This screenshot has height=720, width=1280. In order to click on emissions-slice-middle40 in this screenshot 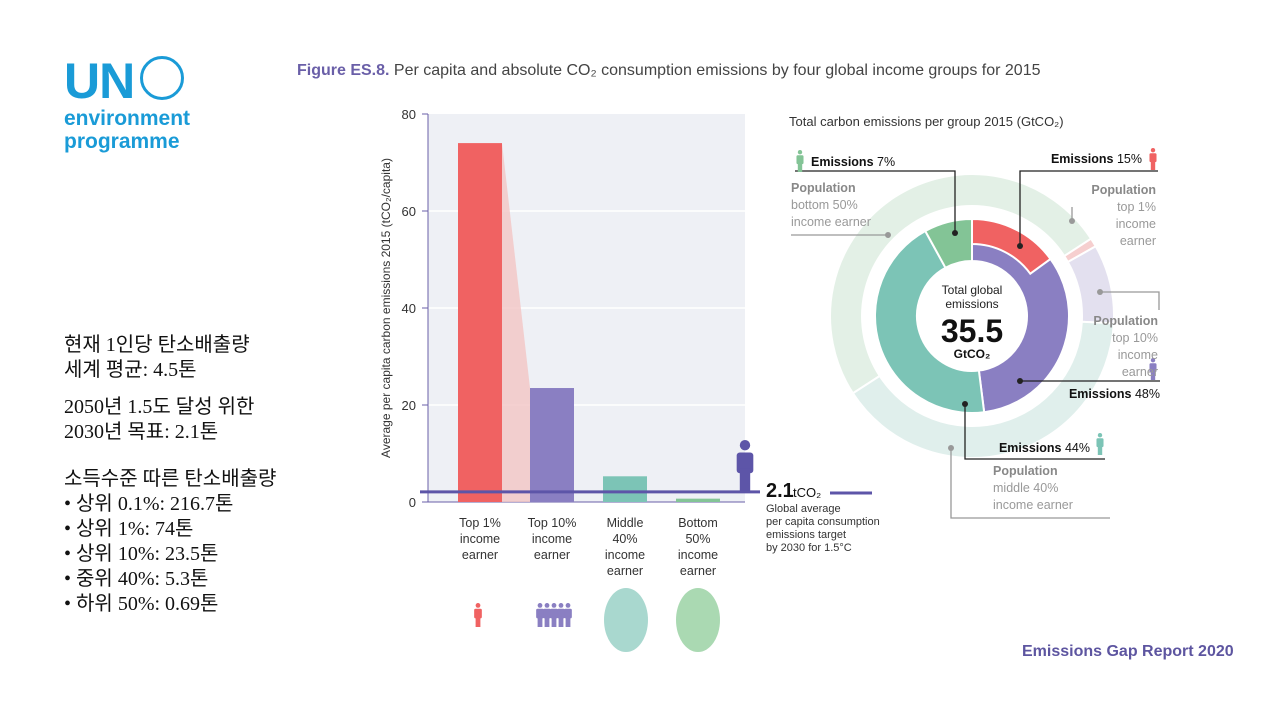, I will do `click(930, 321)`.